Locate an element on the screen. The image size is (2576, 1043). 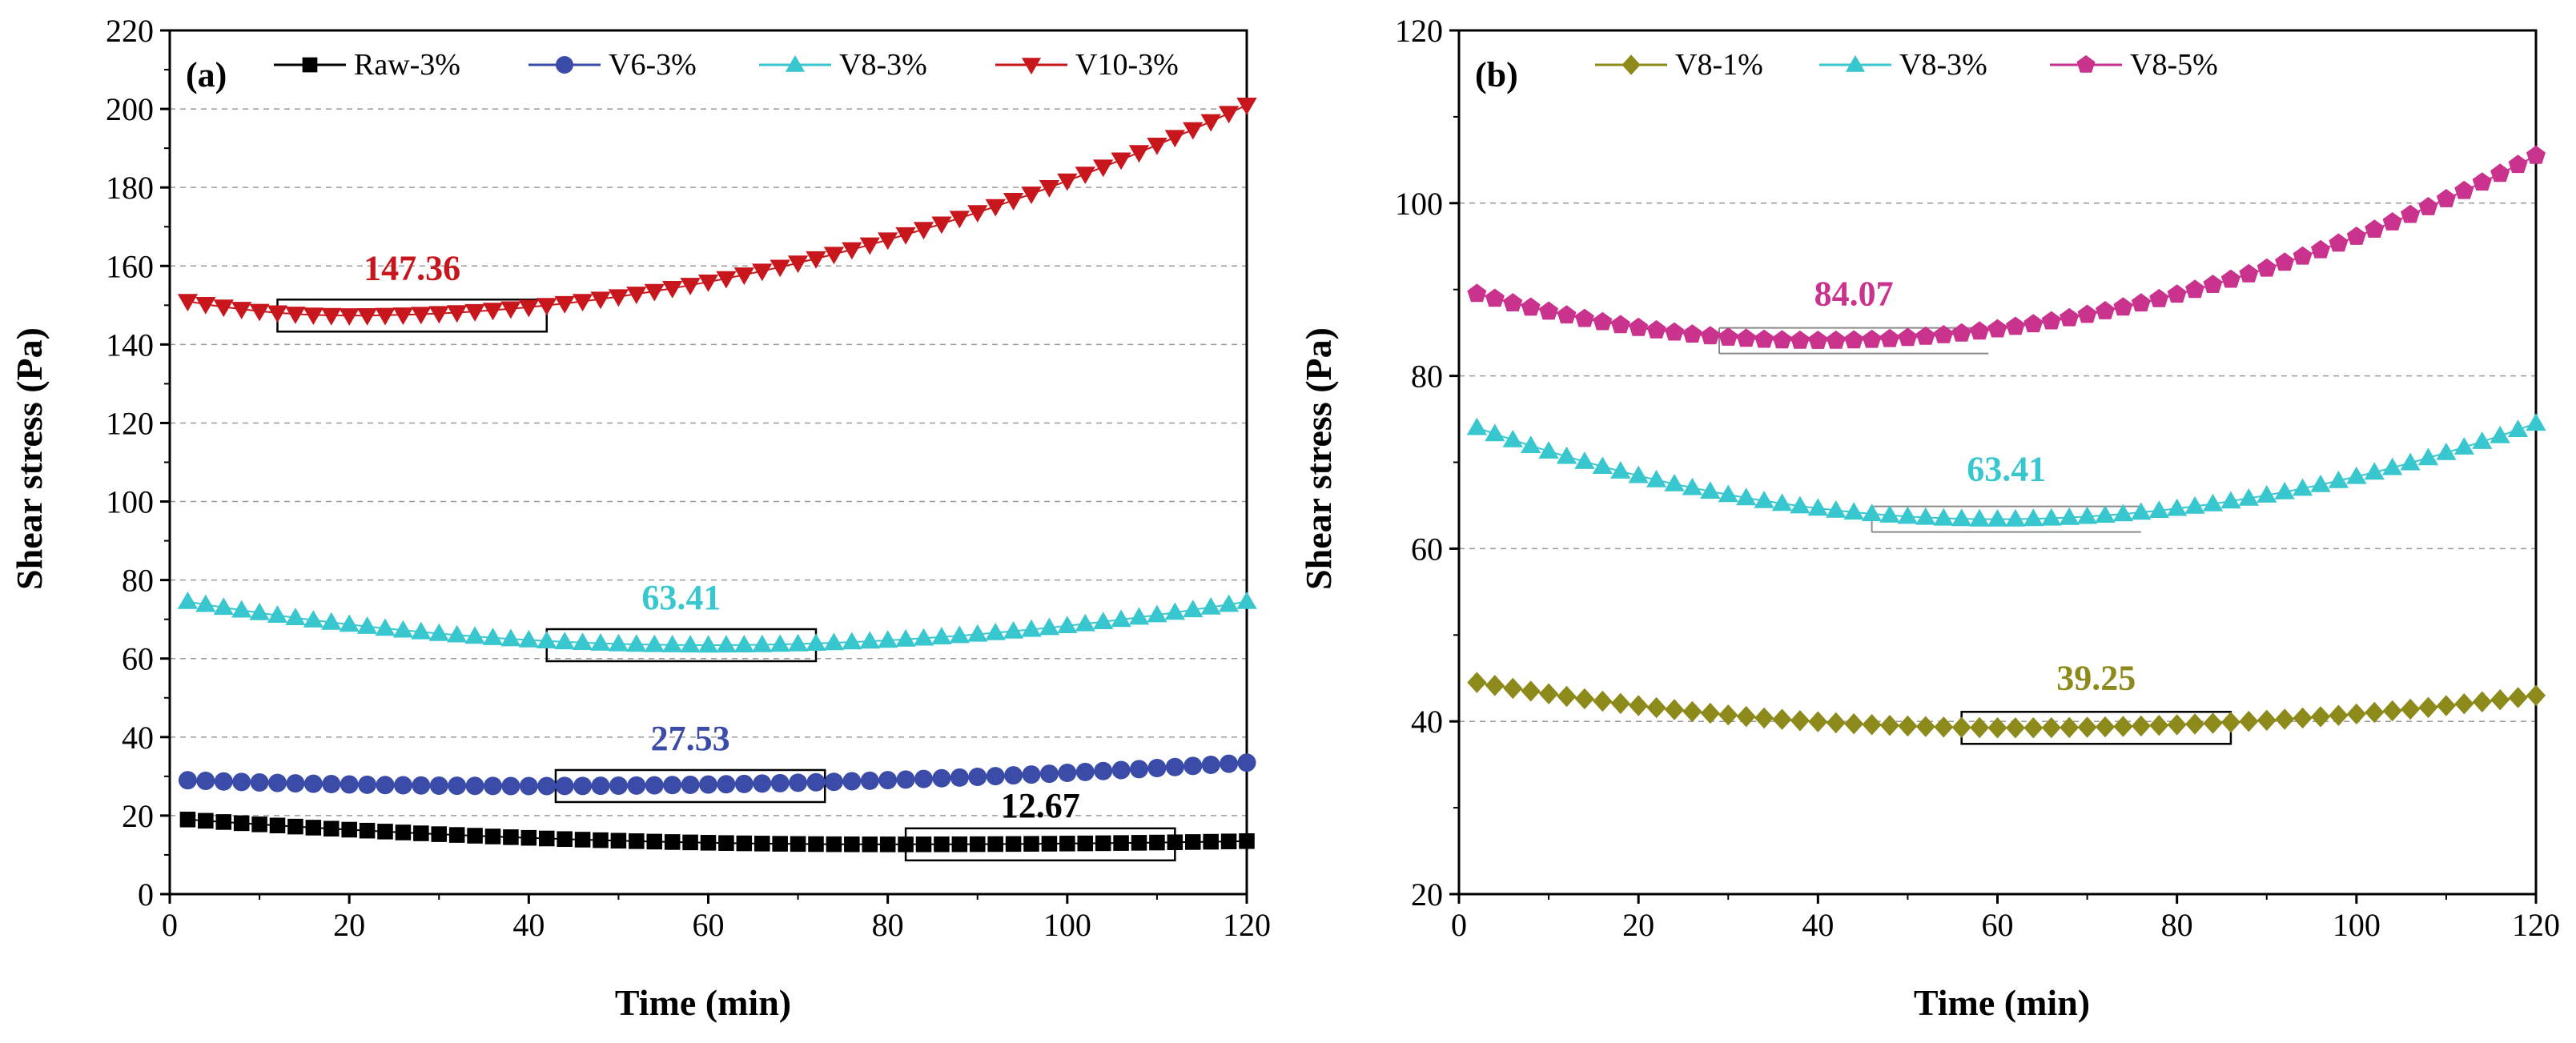
panel-b-label: (b) is located at coordinates (1496, 74).